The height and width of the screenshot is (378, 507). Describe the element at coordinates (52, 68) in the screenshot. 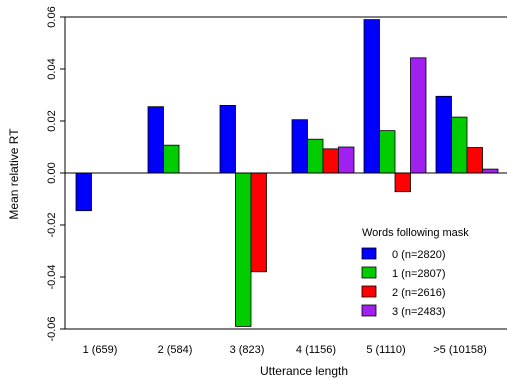

I see `y-tick-label: 0.04` at that location.